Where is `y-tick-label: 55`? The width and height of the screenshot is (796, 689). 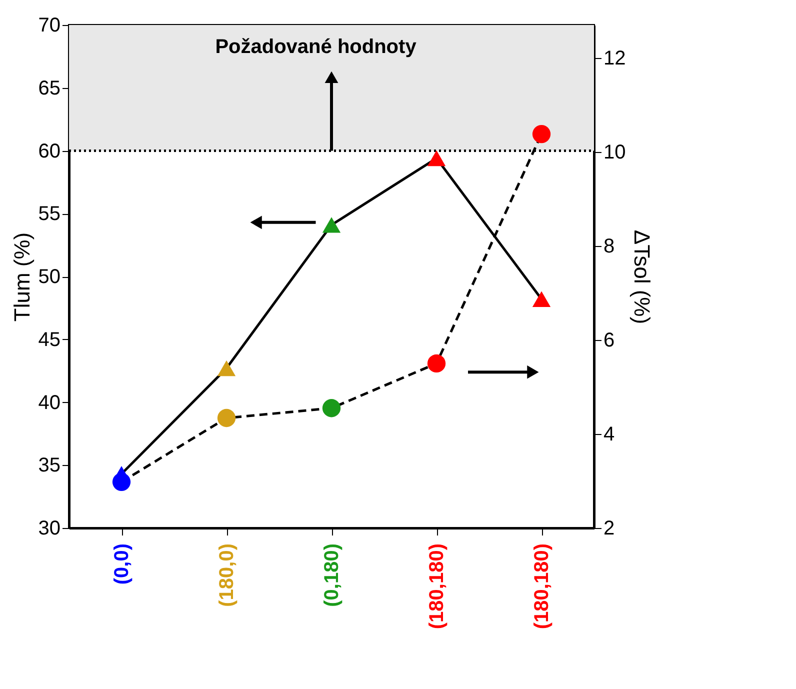 y-tick-label: 55 is located at coordinates (49, 214).